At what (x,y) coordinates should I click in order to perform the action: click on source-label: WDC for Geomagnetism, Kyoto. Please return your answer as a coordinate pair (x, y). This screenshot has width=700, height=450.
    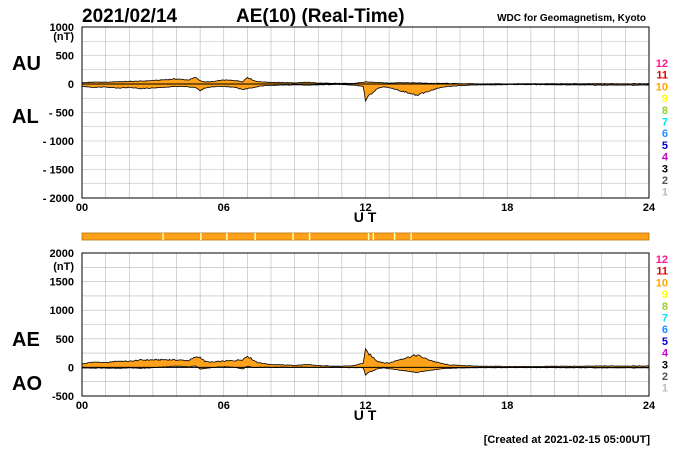
    Looking at the image, I should click on (571, 18).